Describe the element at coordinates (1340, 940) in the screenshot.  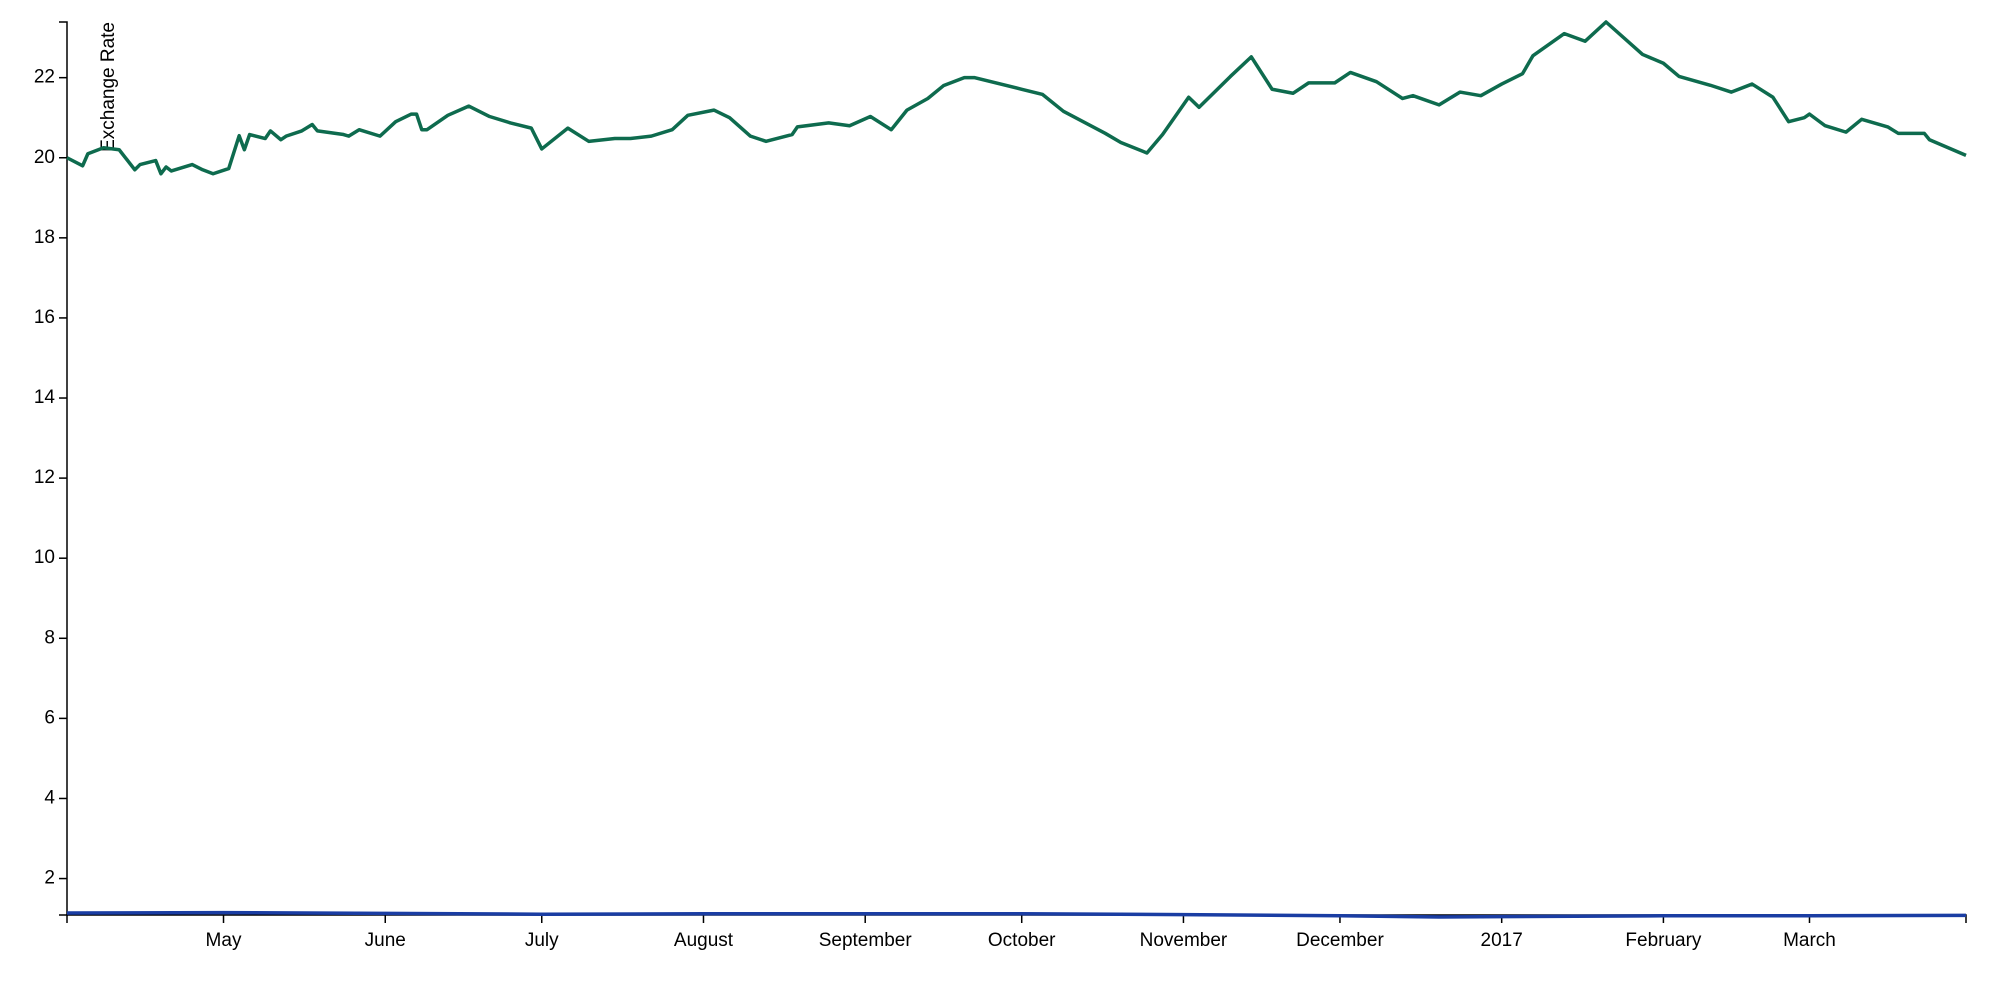
I see `x-tick-label: December` at that location.